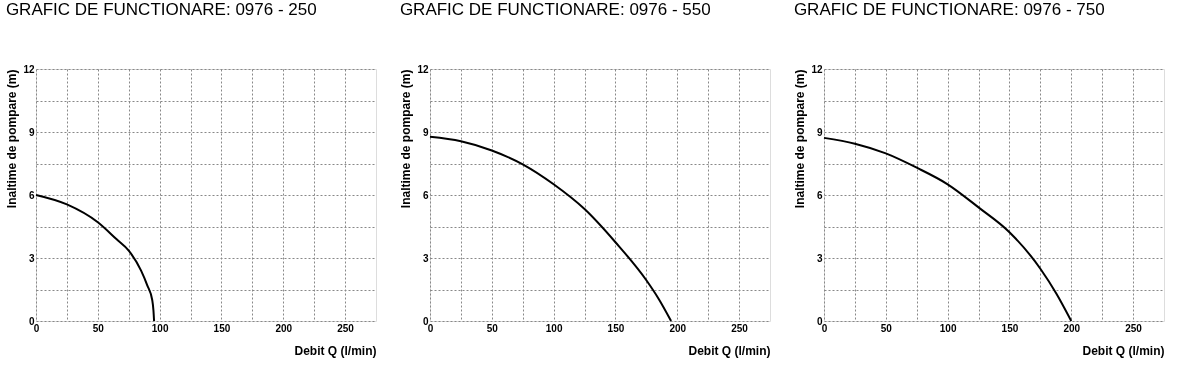  What do you see at coordinates (949, 9) in the screenshot?
I see `chart-title: GRAFIC DE FUNCTIONARE: 0976 - 750` at bounding box center [949, 9].